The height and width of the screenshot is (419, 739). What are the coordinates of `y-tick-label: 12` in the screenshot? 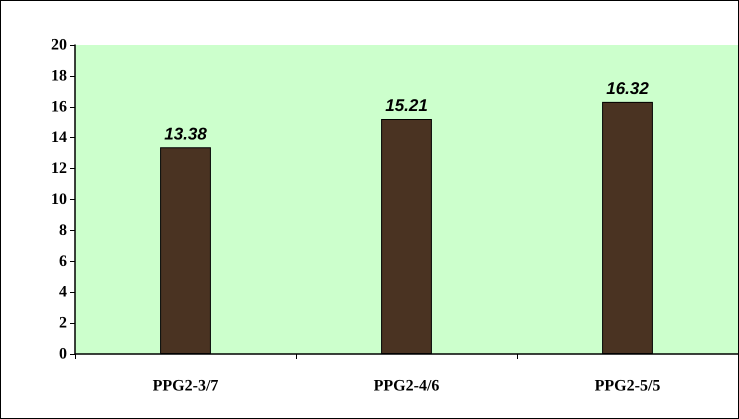 It's located at (59, 169).